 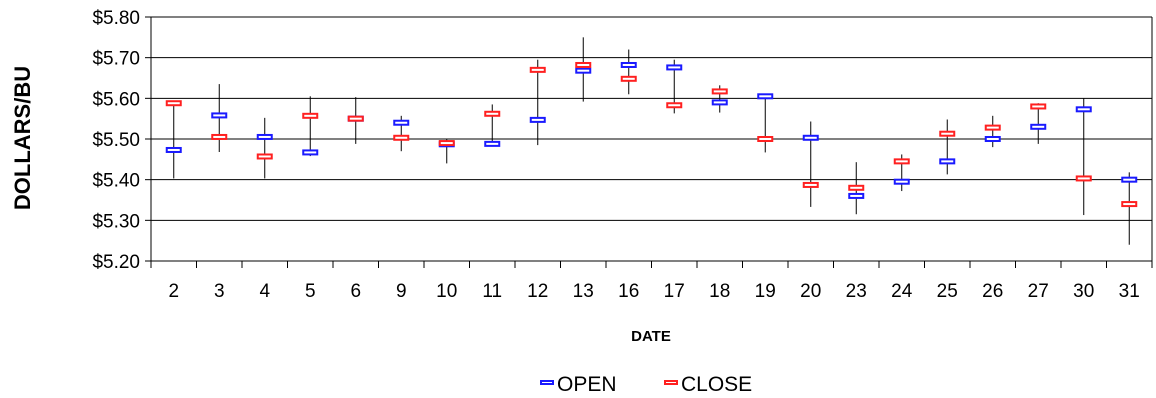 What do you see at coordinates (671, 382) in the screenshot?
I see `legend-close-swatch` at bounding box center [671, 382].